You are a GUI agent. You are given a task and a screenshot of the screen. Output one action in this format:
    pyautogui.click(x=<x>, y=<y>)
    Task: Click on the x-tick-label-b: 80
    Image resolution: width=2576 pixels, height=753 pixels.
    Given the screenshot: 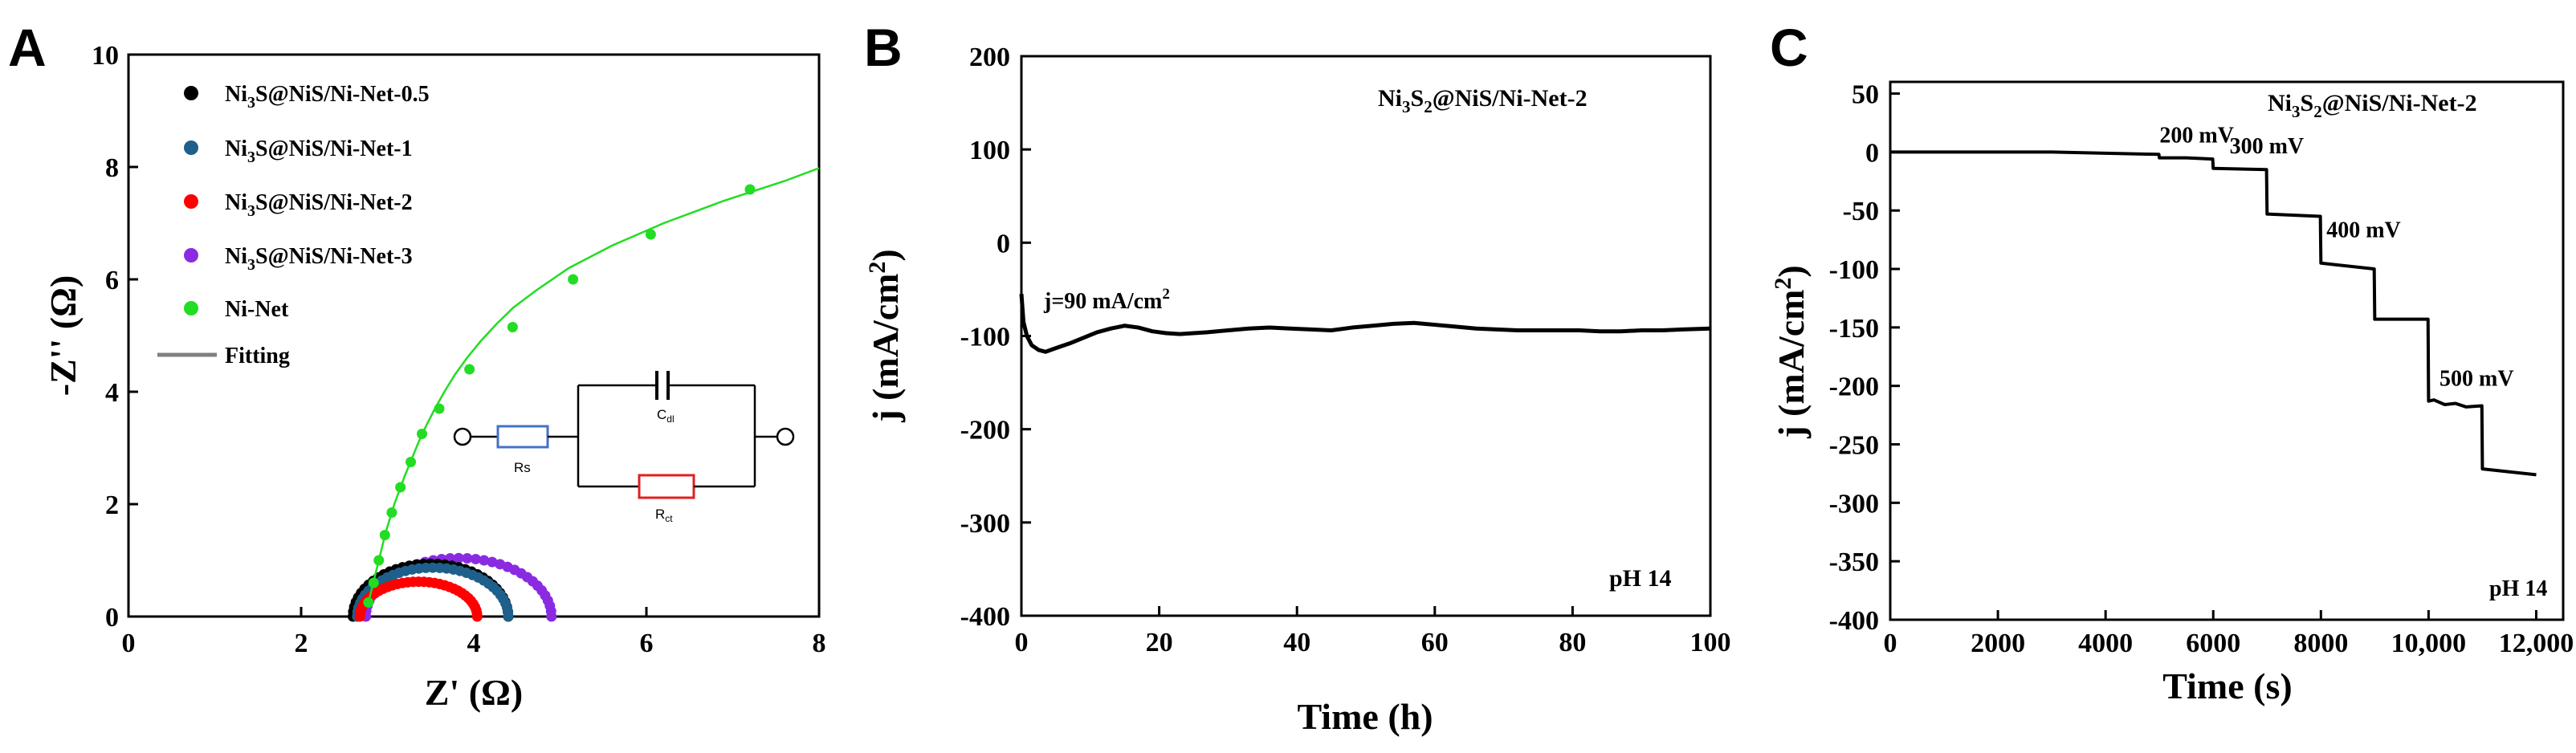 What is the action you would take?
    pyautogui.click(x=1572, y=642)
    